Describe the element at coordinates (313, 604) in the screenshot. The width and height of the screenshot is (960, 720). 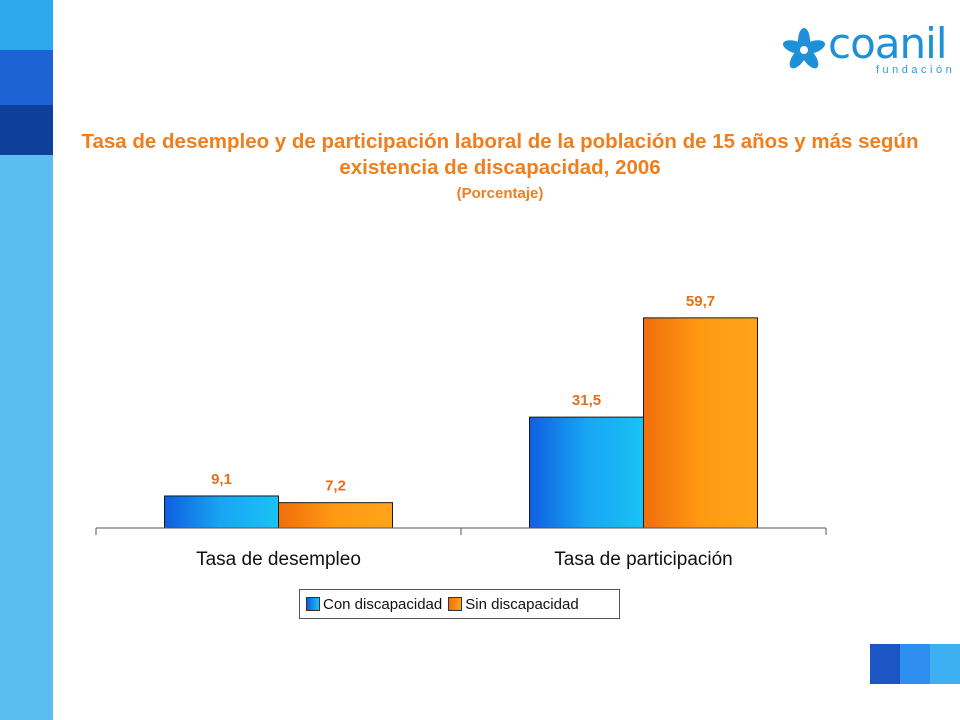
I see `legend-swatch-blue` at that location.